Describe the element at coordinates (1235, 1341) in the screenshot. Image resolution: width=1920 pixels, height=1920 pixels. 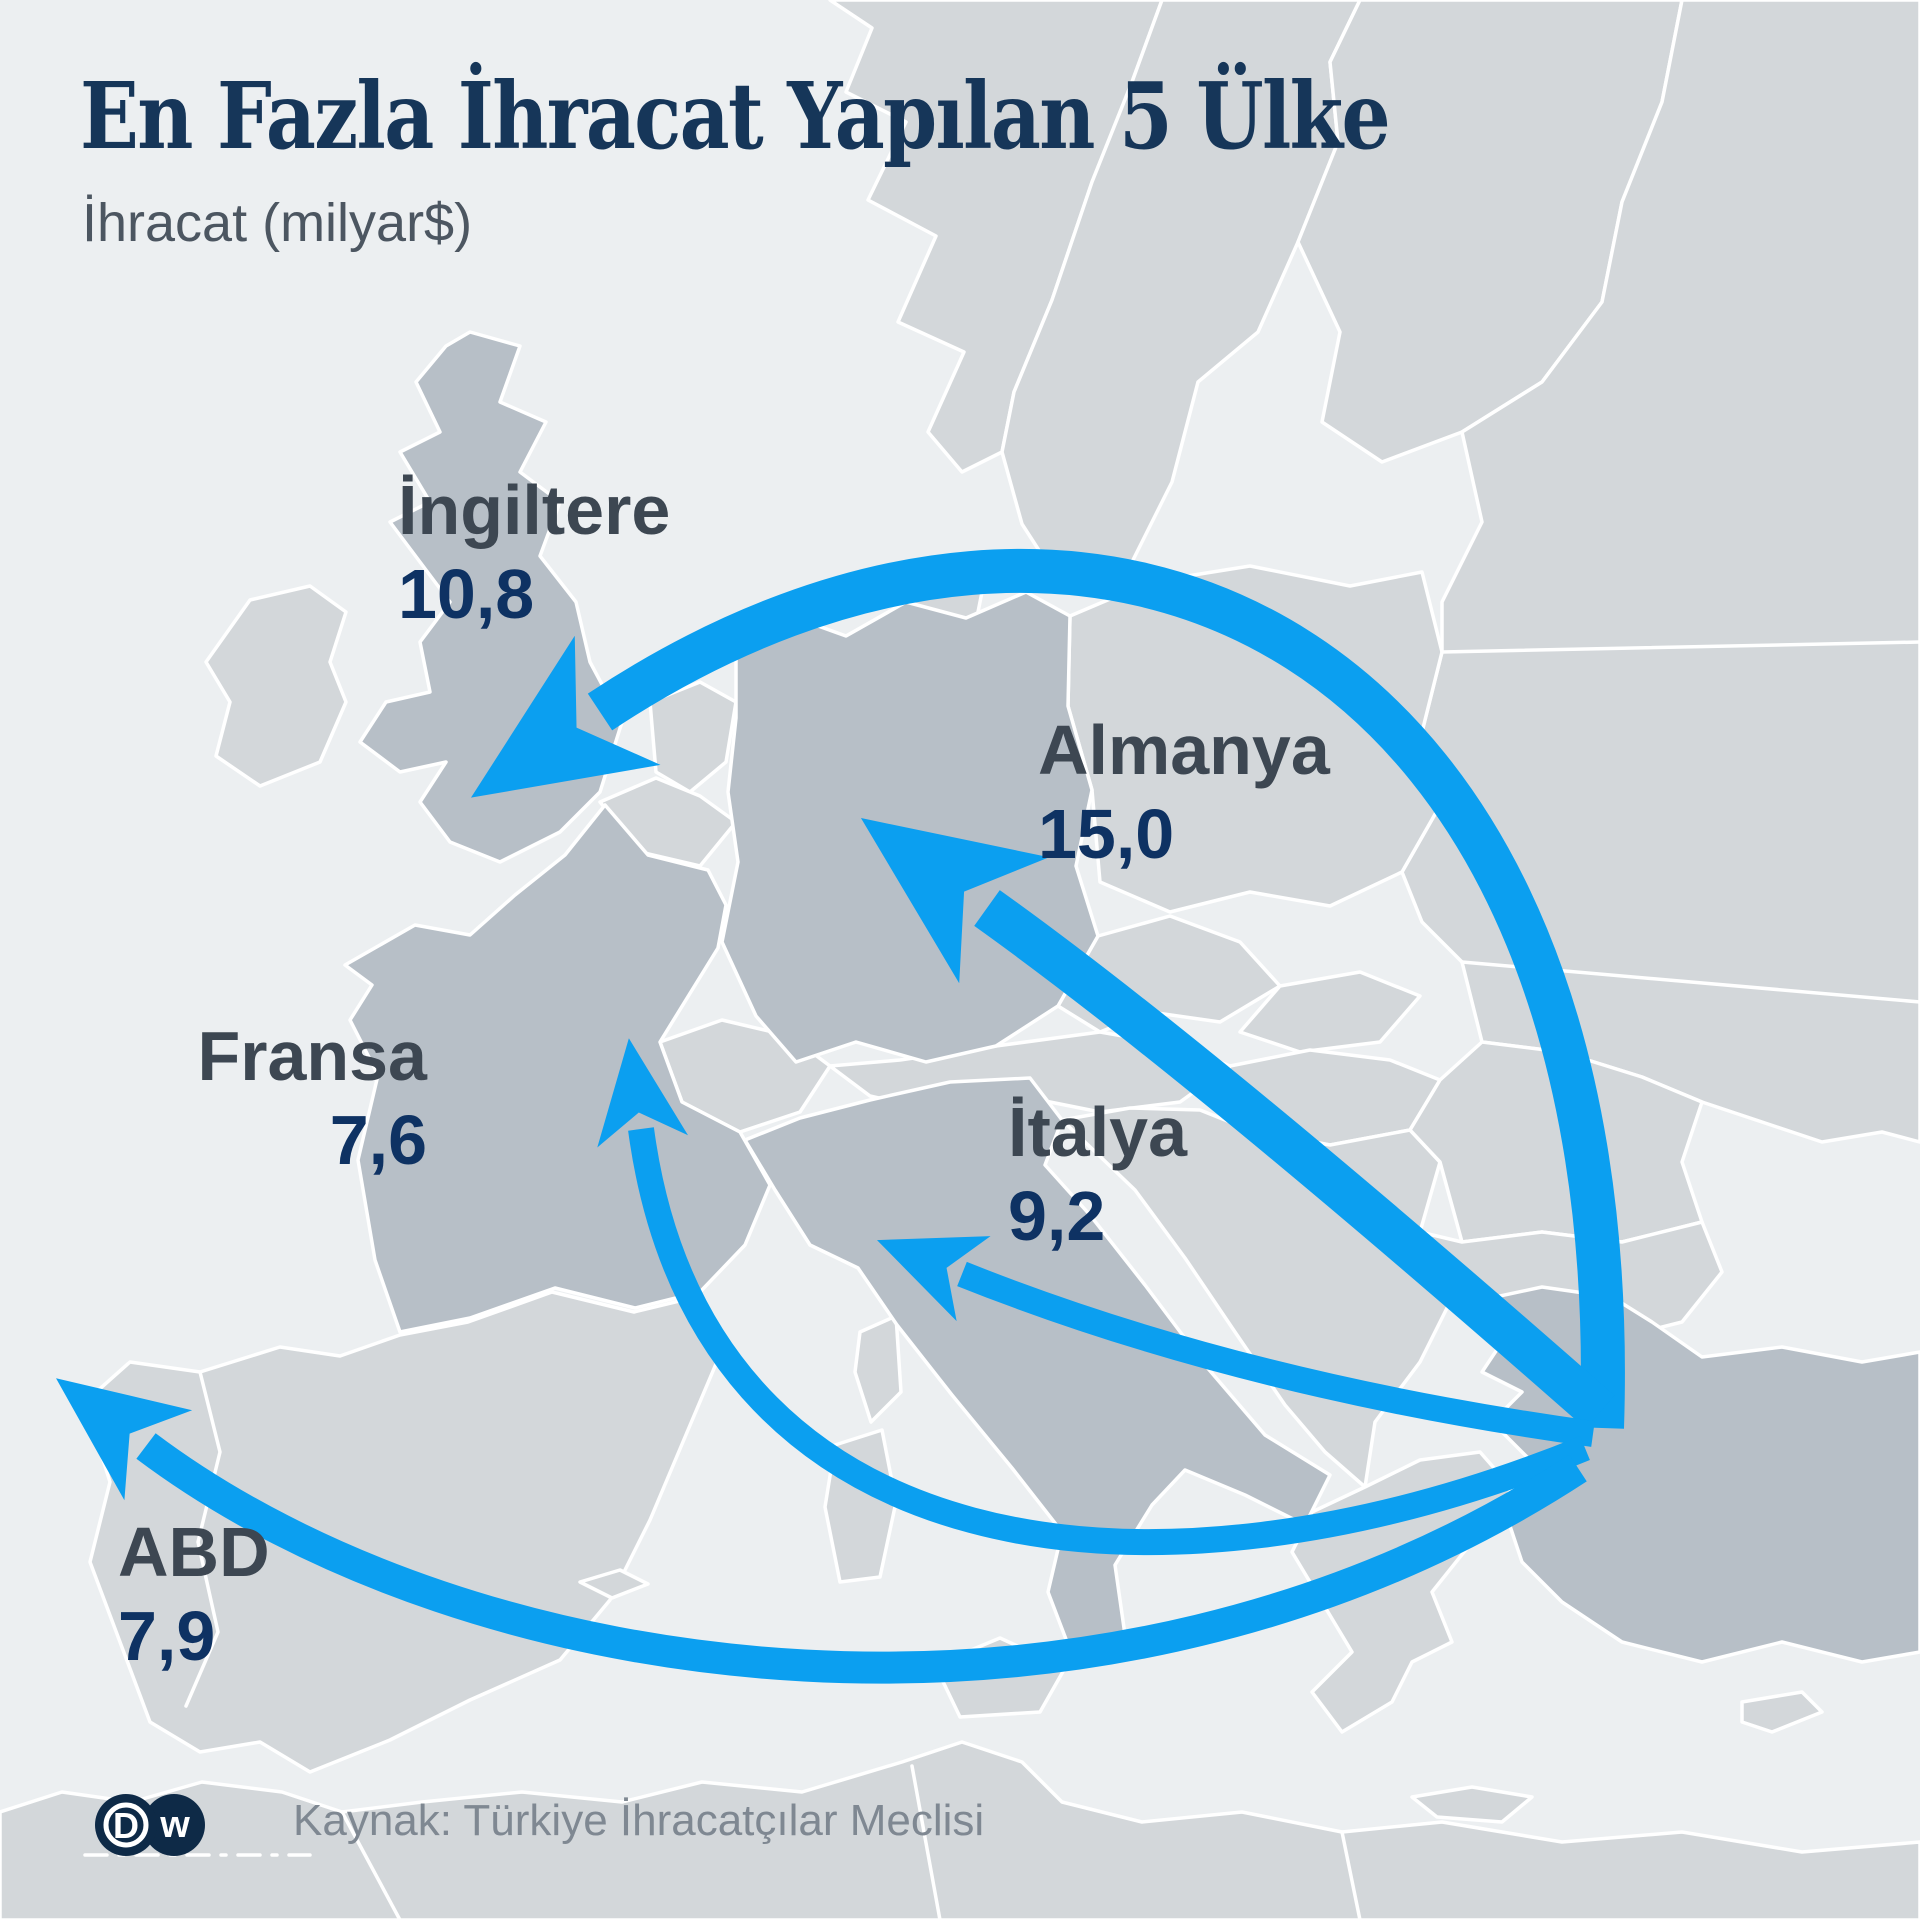
I see `flow-arrow-italya` at that location.